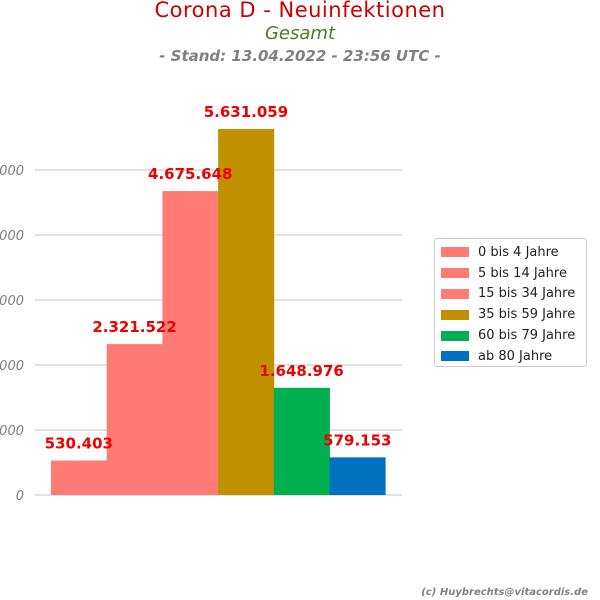  I want to click on legend-item: ab 80 Jahre, so click(513, 356).